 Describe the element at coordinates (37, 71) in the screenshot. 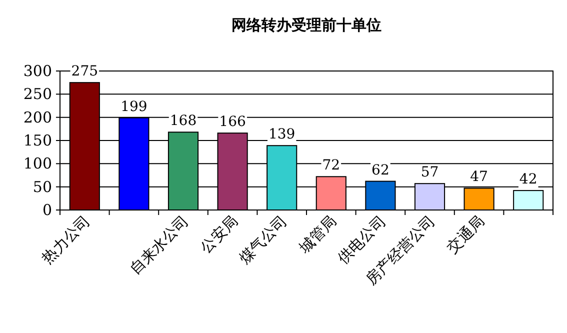

I see `y-tick-label: 300` at that location.